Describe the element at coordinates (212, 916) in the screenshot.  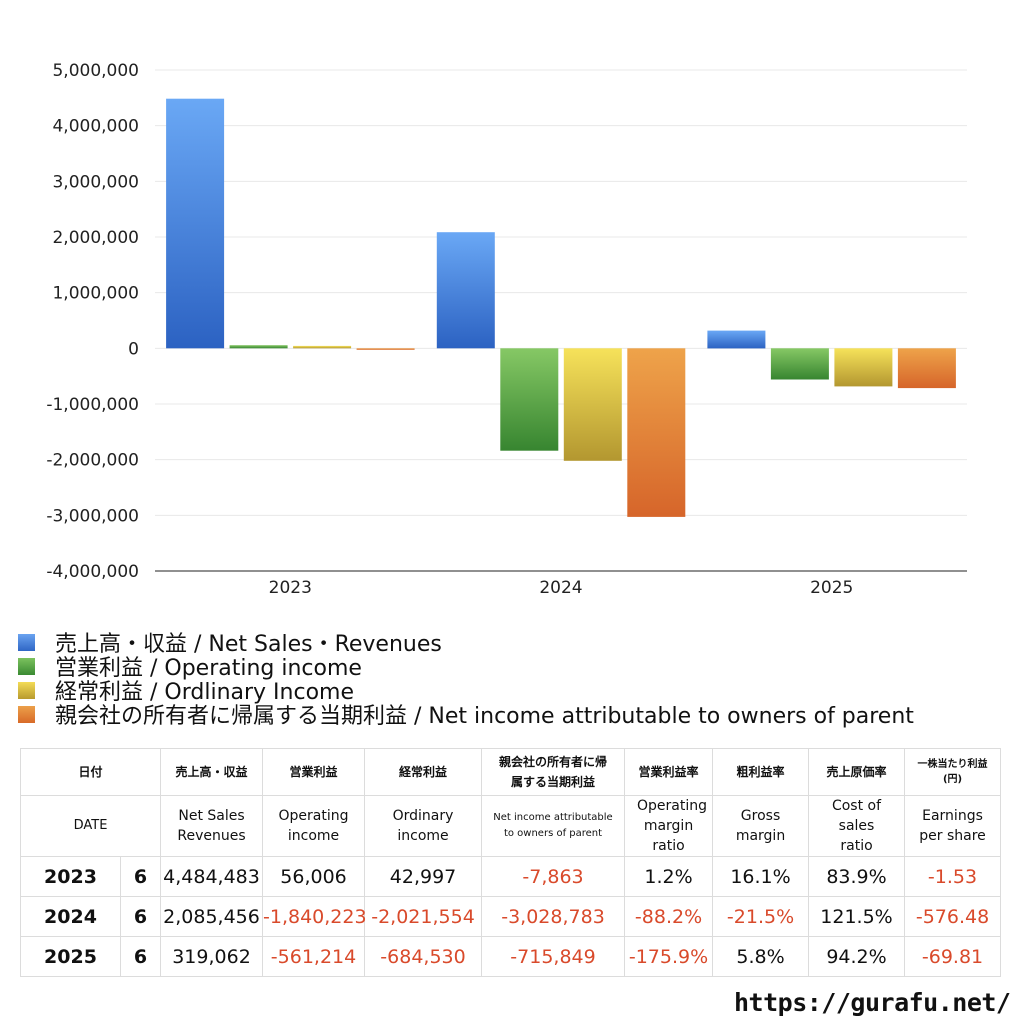
I see `cell-value: 2,085,456` at that location.